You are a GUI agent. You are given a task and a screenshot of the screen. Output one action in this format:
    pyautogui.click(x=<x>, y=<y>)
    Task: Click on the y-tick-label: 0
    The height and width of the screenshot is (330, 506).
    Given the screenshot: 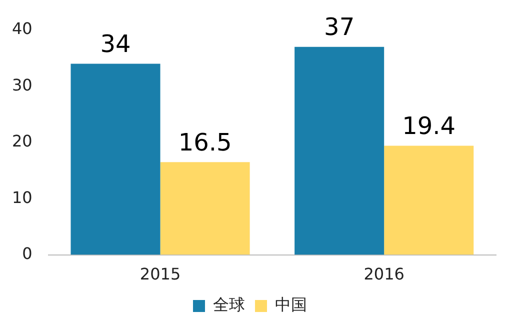 What is the action you would take?
    pyautogui.click(x=27, y=253)
    